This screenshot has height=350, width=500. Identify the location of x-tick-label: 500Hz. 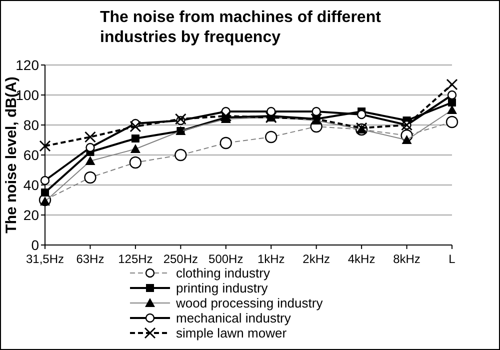
(226, 259).